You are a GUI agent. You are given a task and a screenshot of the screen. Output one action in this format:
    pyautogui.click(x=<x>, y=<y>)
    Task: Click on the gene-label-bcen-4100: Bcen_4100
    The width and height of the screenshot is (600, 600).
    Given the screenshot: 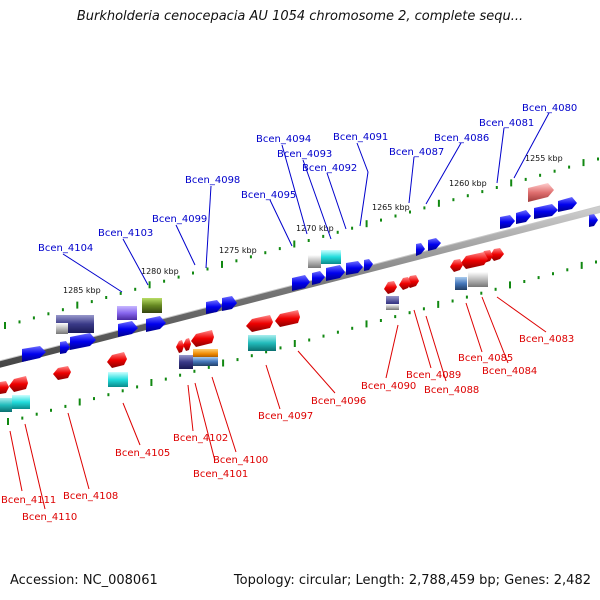 What is the action you would take?
    pyautogui.click(x=240, y=460)
    